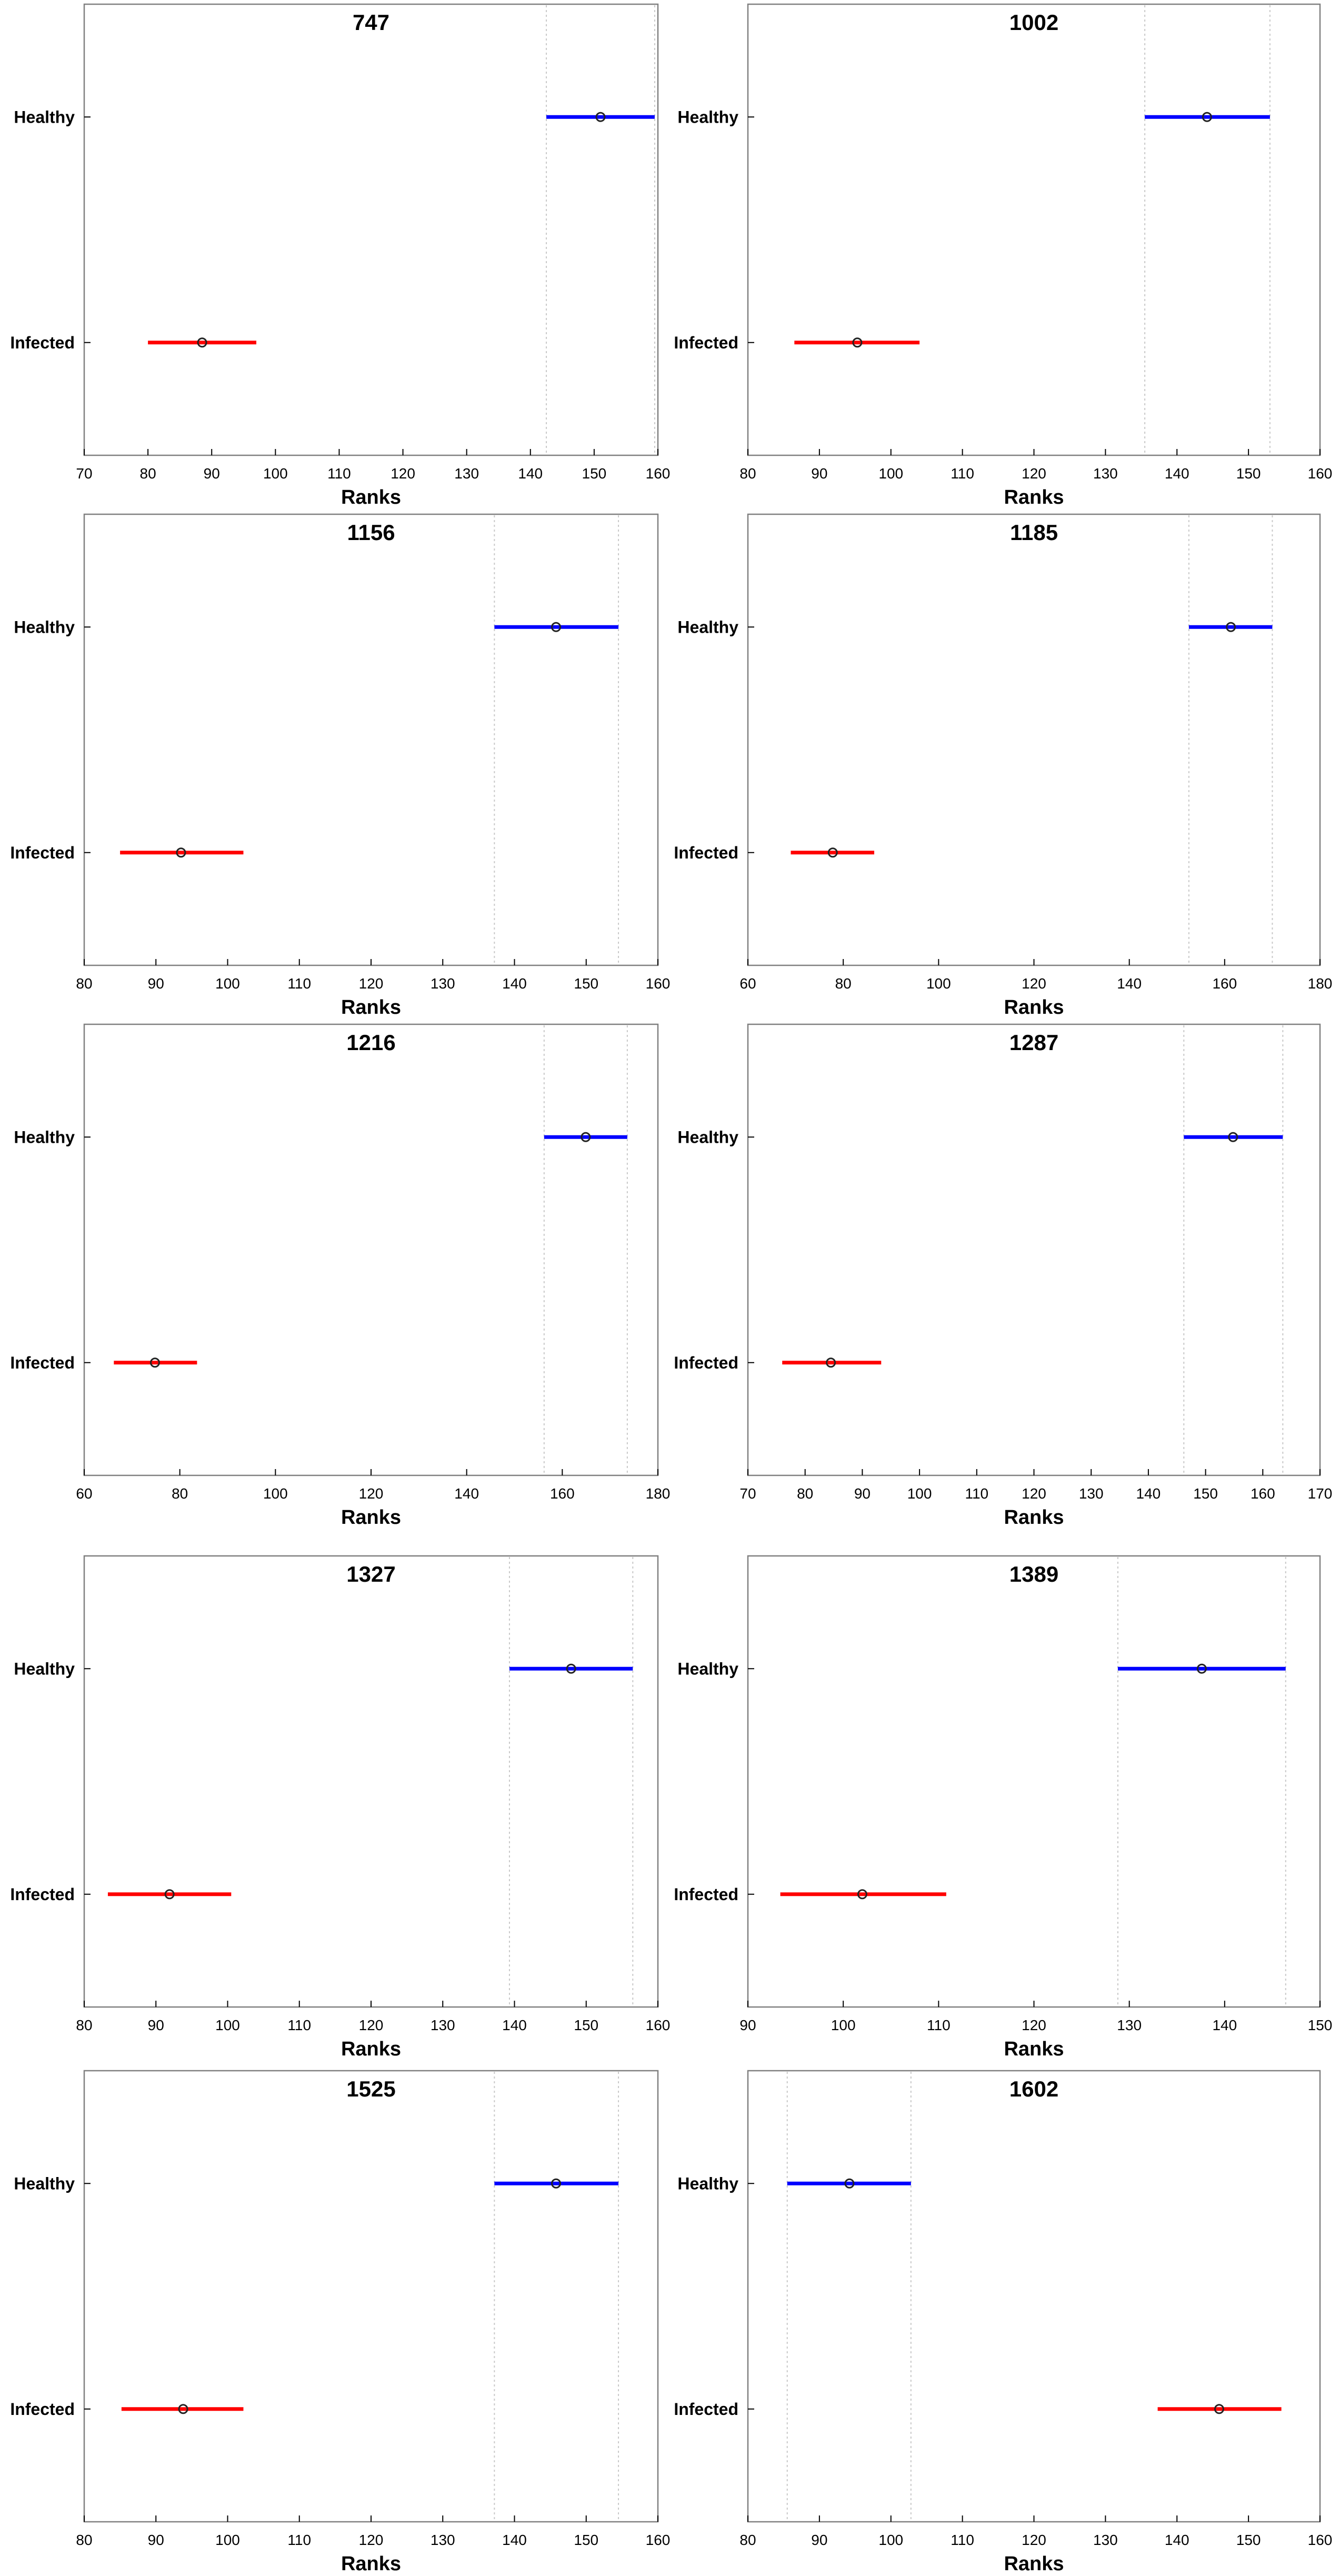  Describe the element at coordinates (371, 533) in the screenshot. I see `panel-title: 1156` at that location.